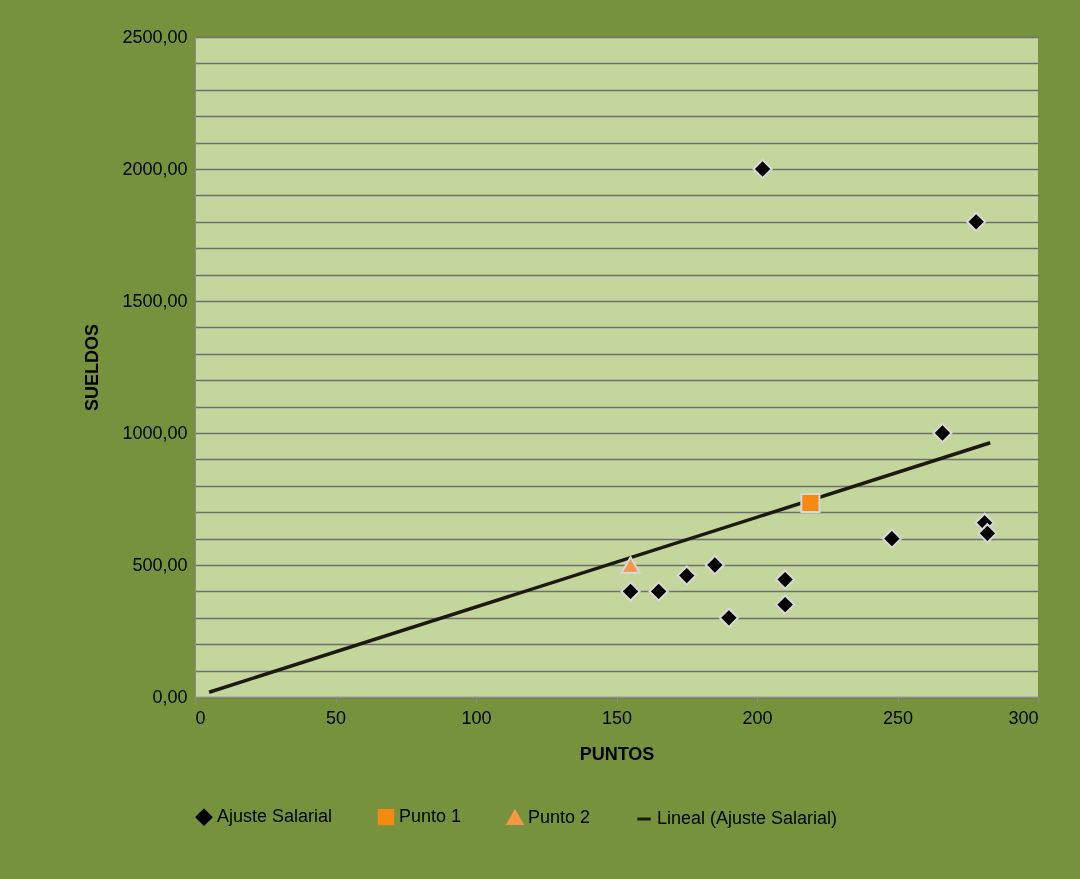  What do you see at coordinates (155, 168) in the screenshot?
I see `y-tick-label: 2000,00` at bounding box center [155, 168].